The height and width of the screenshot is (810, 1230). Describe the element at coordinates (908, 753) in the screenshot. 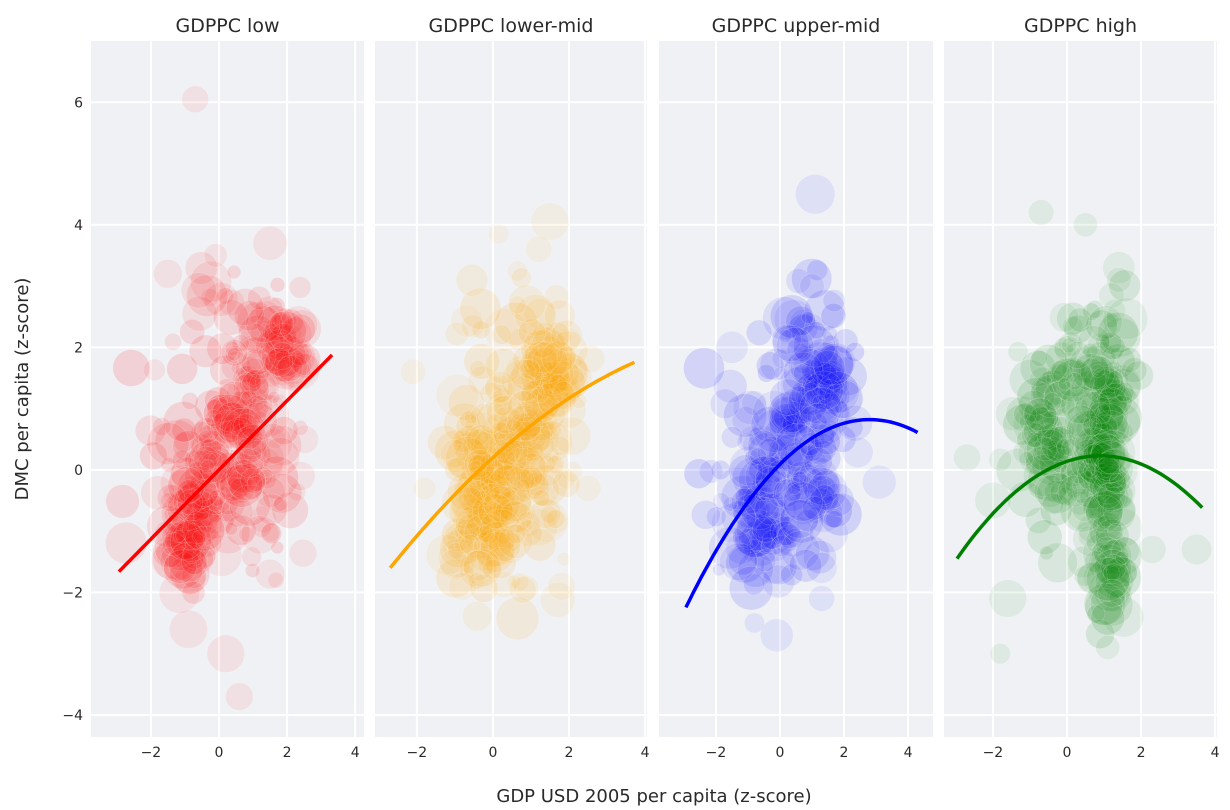

I see `x-tick-label: 4` at that location.